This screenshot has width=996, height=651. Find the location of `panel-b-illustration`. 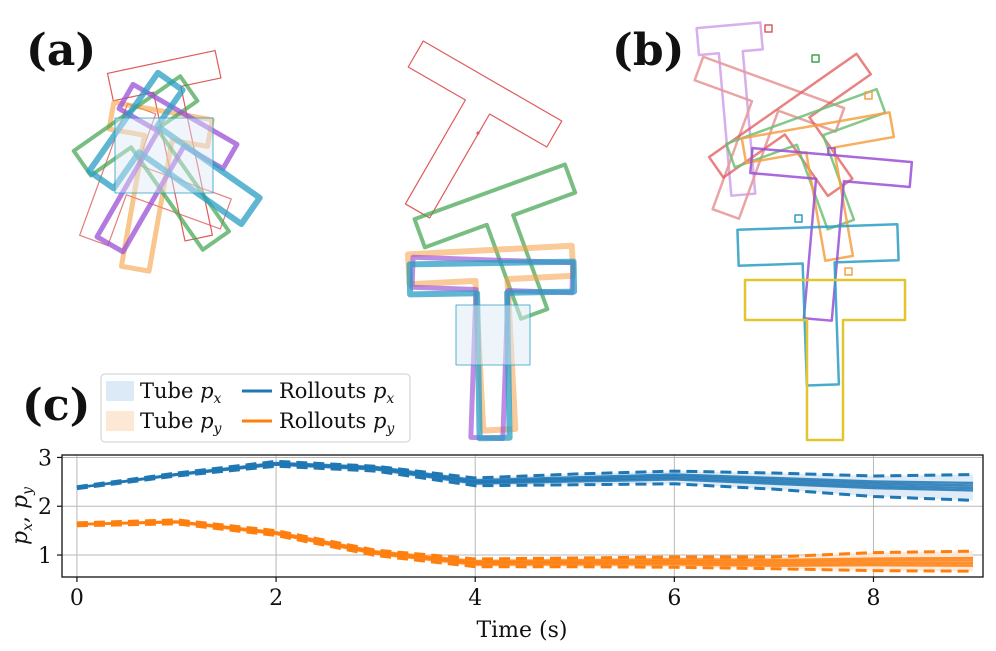

panel-b-illustration is located at coordinates (803, 231).